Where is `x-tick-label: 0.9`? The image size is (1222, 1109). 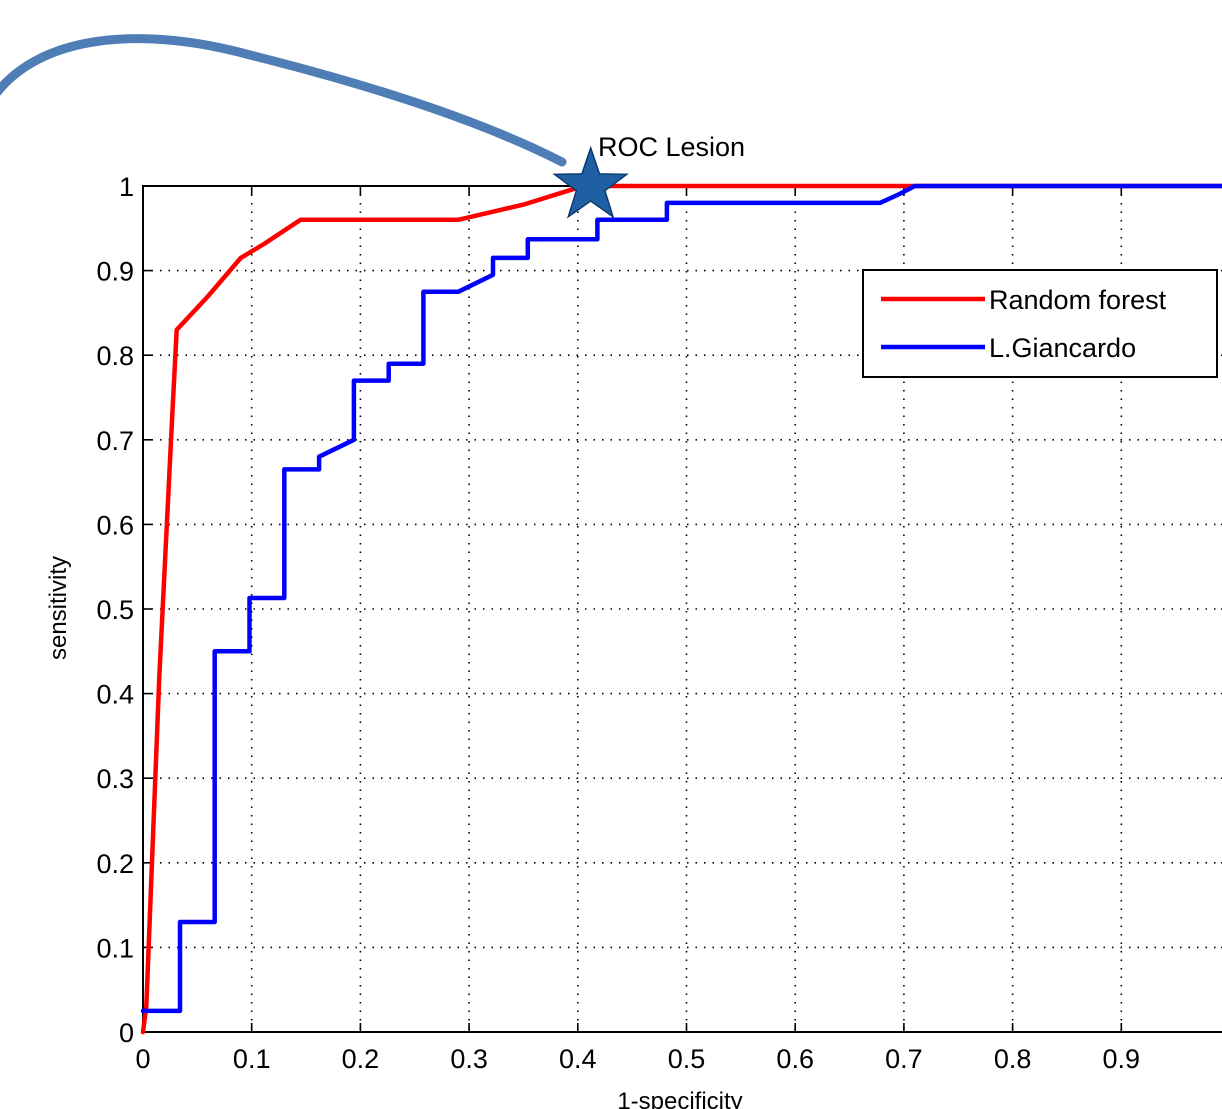 x-tick-label: 0.9 is located at coordinates (1122, 1059).